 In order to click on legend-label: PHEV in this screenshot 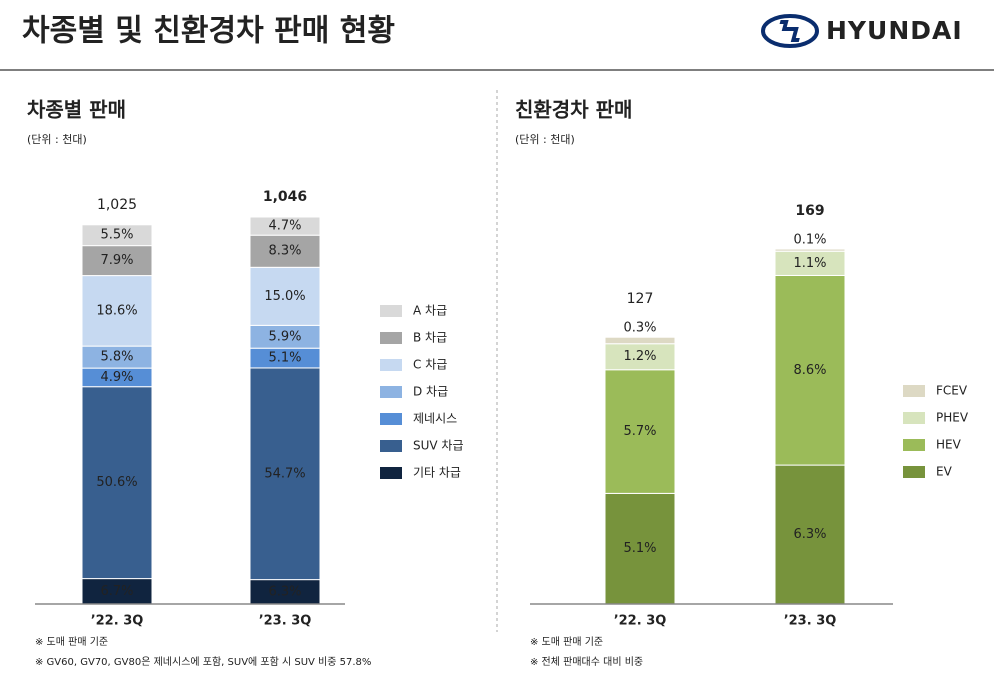, I will do `click(952, 418)`.